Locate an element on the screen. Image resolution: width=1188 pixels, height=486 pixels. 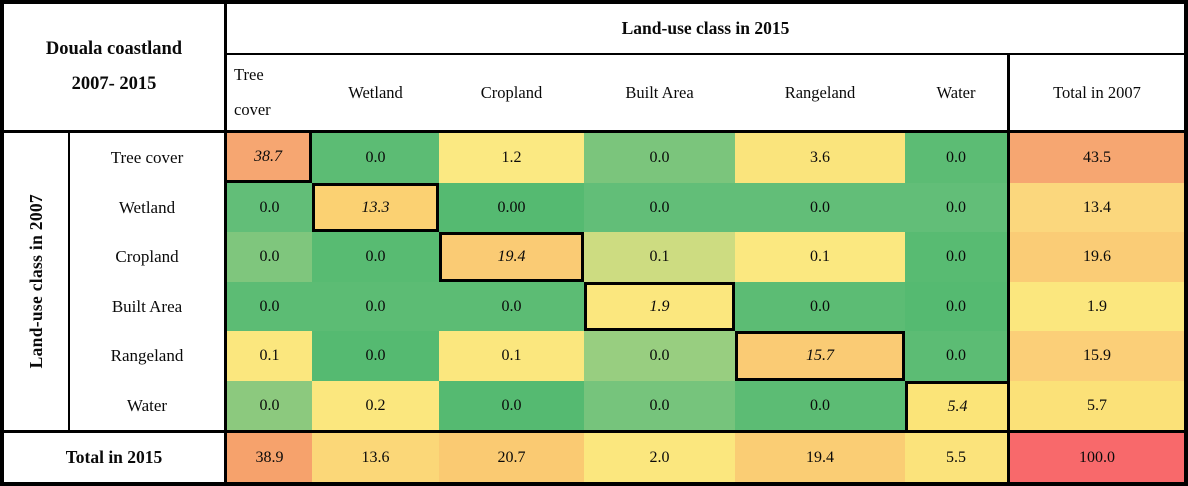
total-2015-row-label: Total in 2015 is located at coordinates (115, 456).